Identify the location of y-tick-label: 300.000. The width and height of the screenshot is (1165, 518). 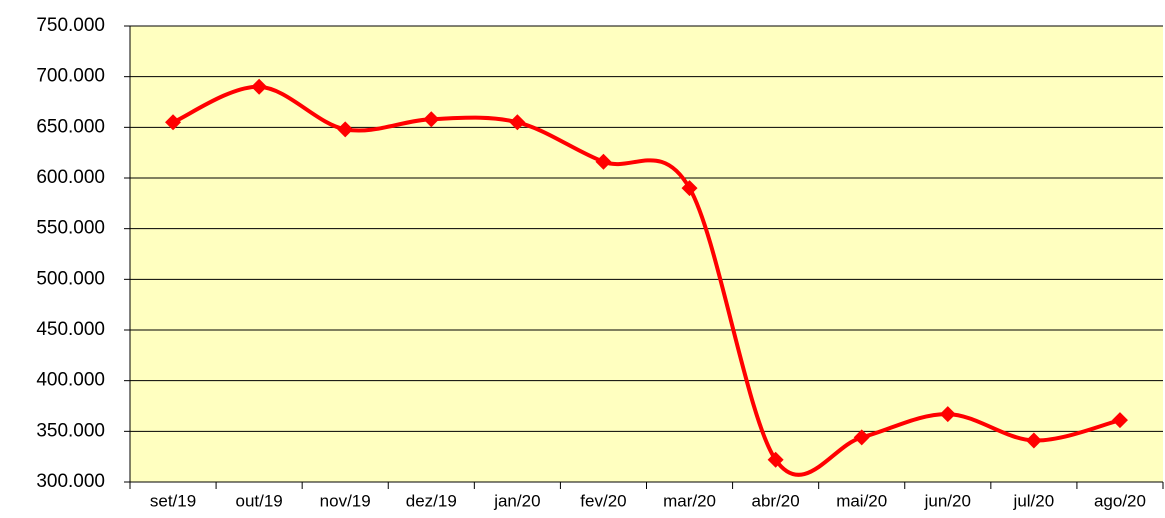
(70, 481).